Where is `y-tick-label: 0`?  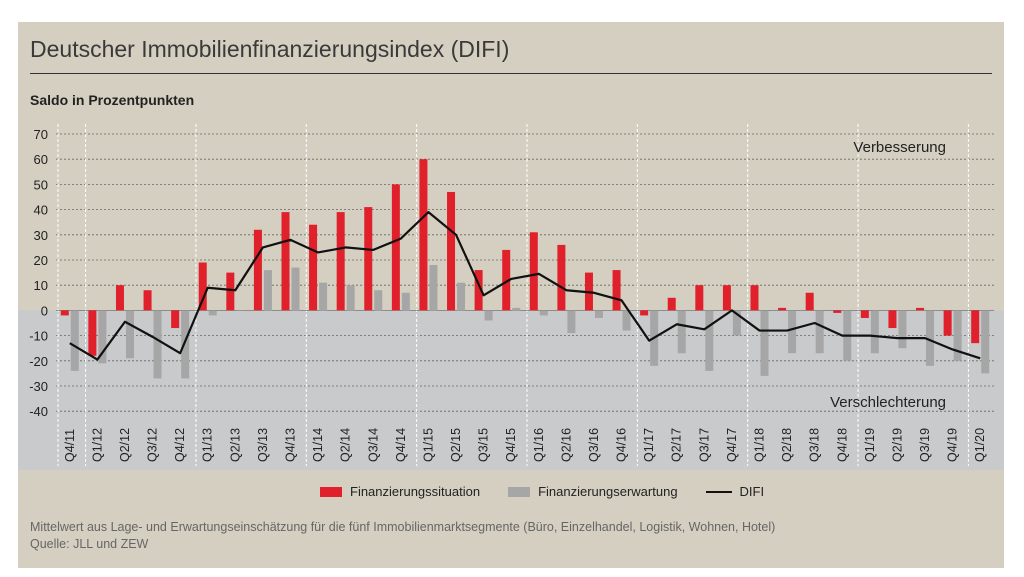 y-tick-label: 0 is located at coordinates (44, 310).